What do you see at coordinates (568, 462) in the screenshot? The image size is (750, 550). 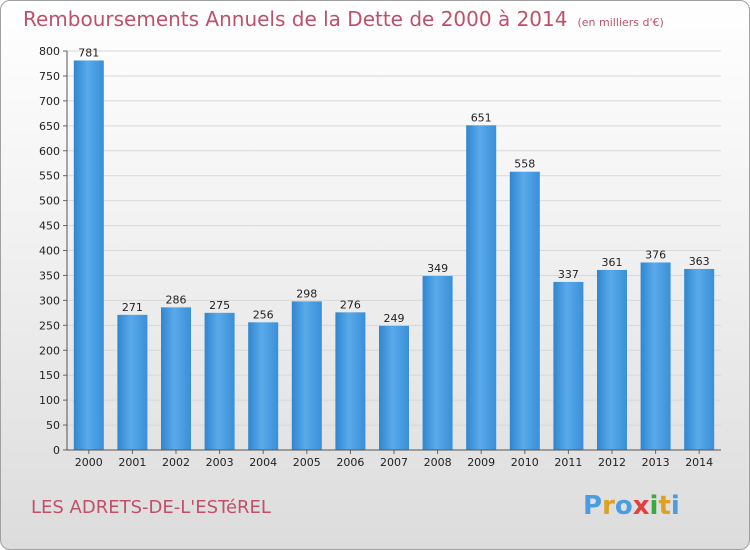 I see `x-tick-label: 2011` at bounding box center [568, 462].